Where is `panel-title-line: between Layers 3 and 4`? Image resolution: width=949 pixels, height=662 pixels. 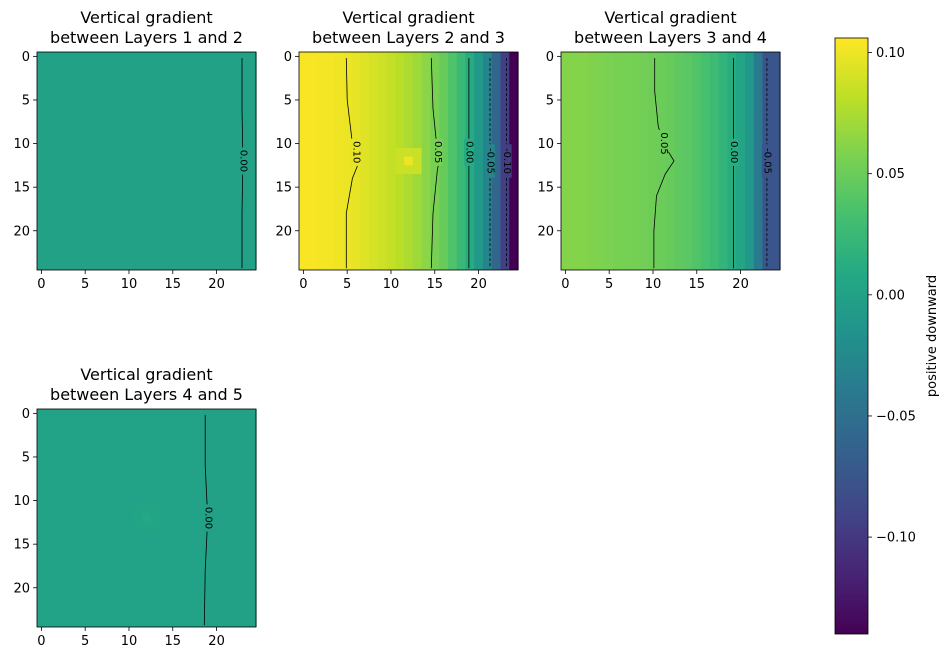 panel-title-line: between Layers 3 and 4 is located at coordinates (670, 37).